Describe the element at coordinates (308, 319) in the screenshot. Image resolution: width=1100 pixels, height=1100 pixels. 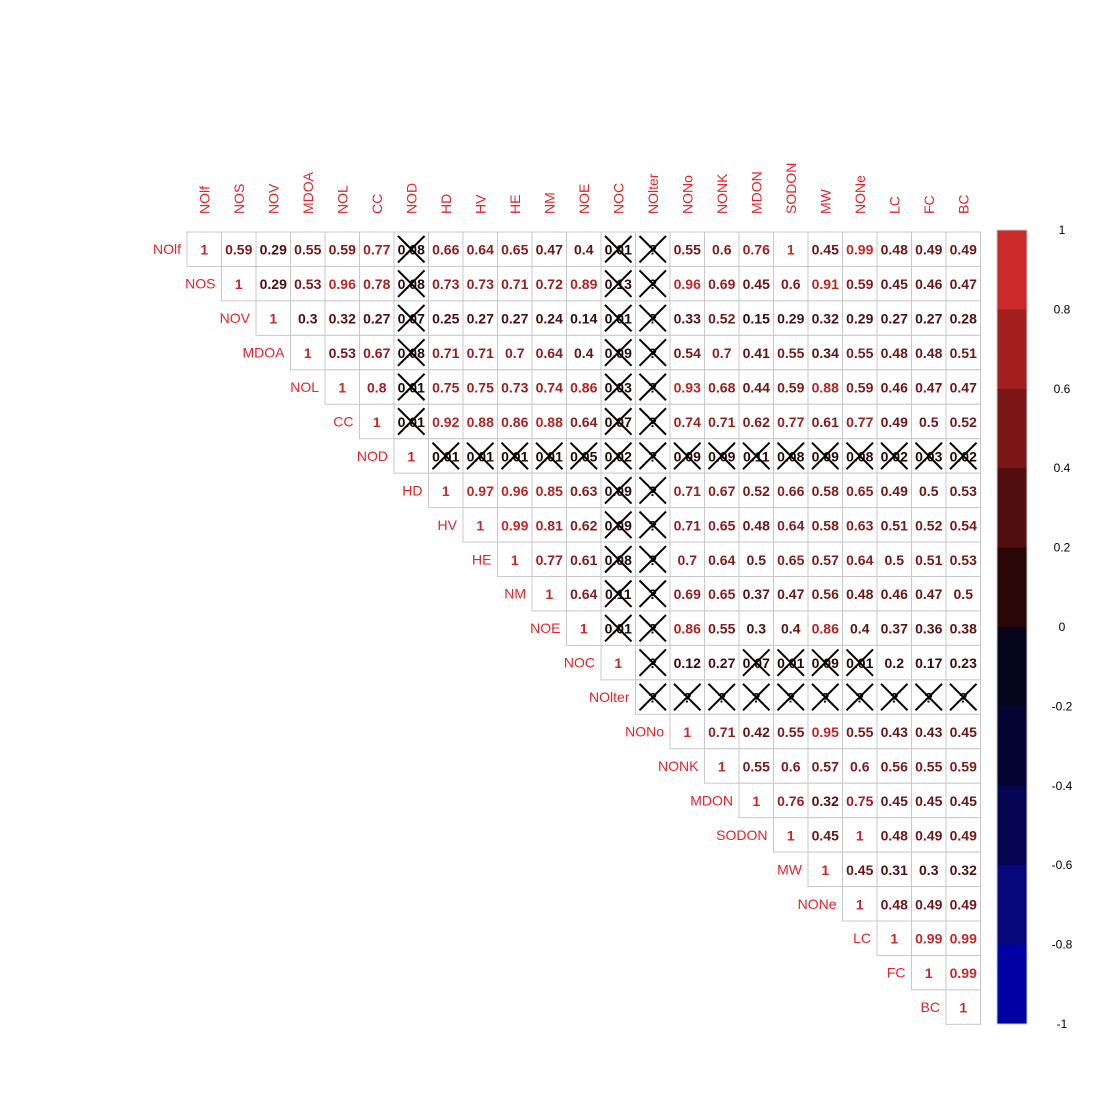
I see `cell-value: 0.3` at that location.